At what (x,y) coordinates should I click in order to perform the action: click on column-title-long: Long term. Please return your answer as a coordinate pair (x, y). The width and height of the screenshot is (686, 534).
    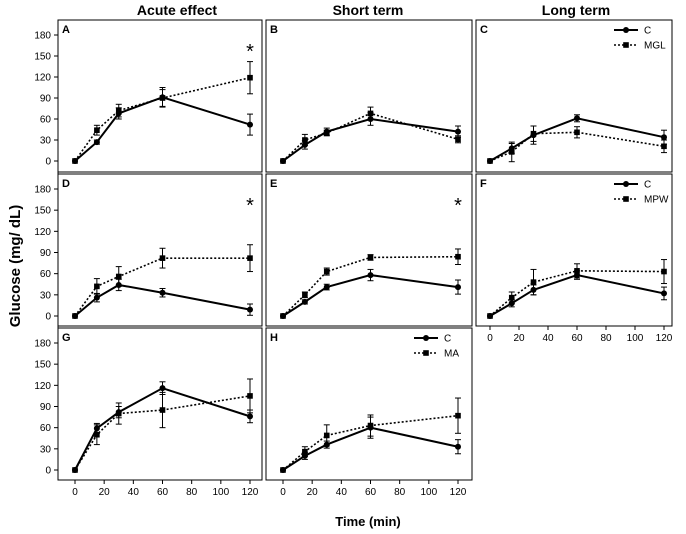
    Looking at the image, I should click on (576, 10).